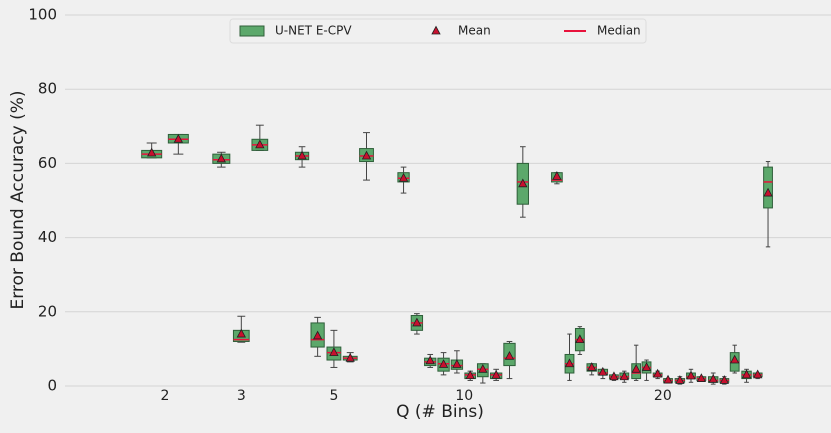 The image size is (831, 433). I want to click on y-axis-label: Error Bound Accuracy (%), so click(18, 199).